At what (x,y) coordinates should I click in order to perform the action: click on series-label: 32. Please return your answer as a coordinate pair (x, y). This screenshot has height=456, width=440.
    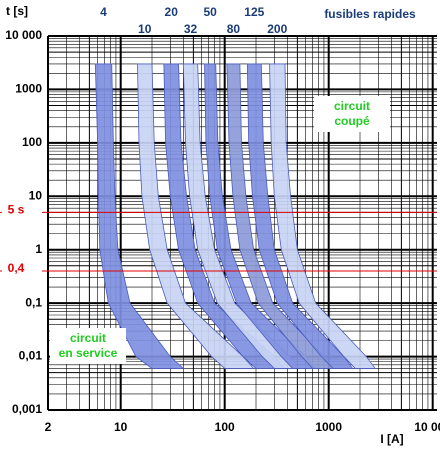
    Looking at the image, I should click on (191, 29).